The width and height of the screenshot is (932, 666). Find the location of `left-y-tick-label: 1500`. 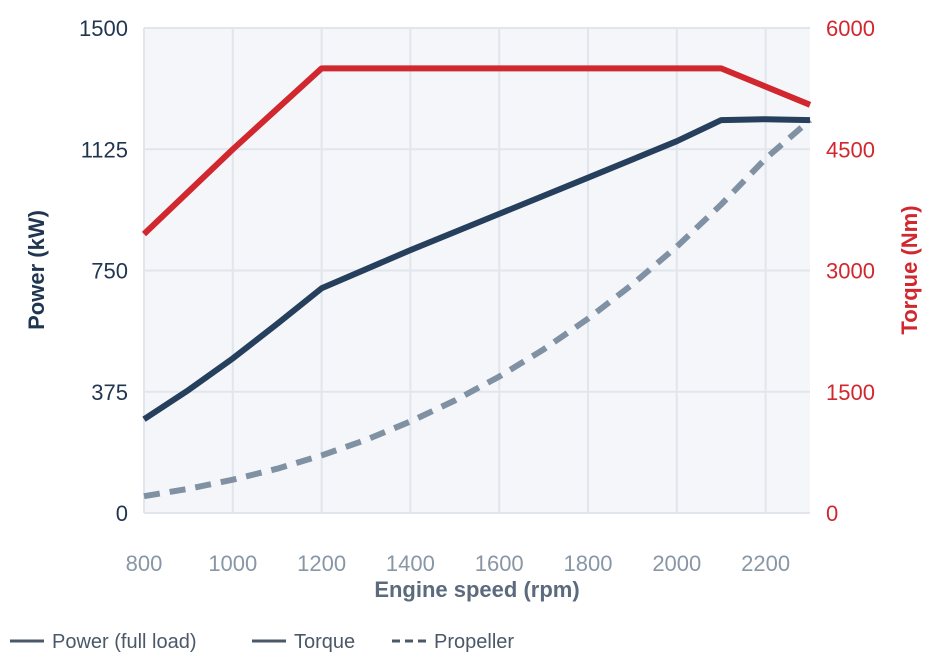

left-y-tick-label: 1500 is located at coordinates (103, 28).